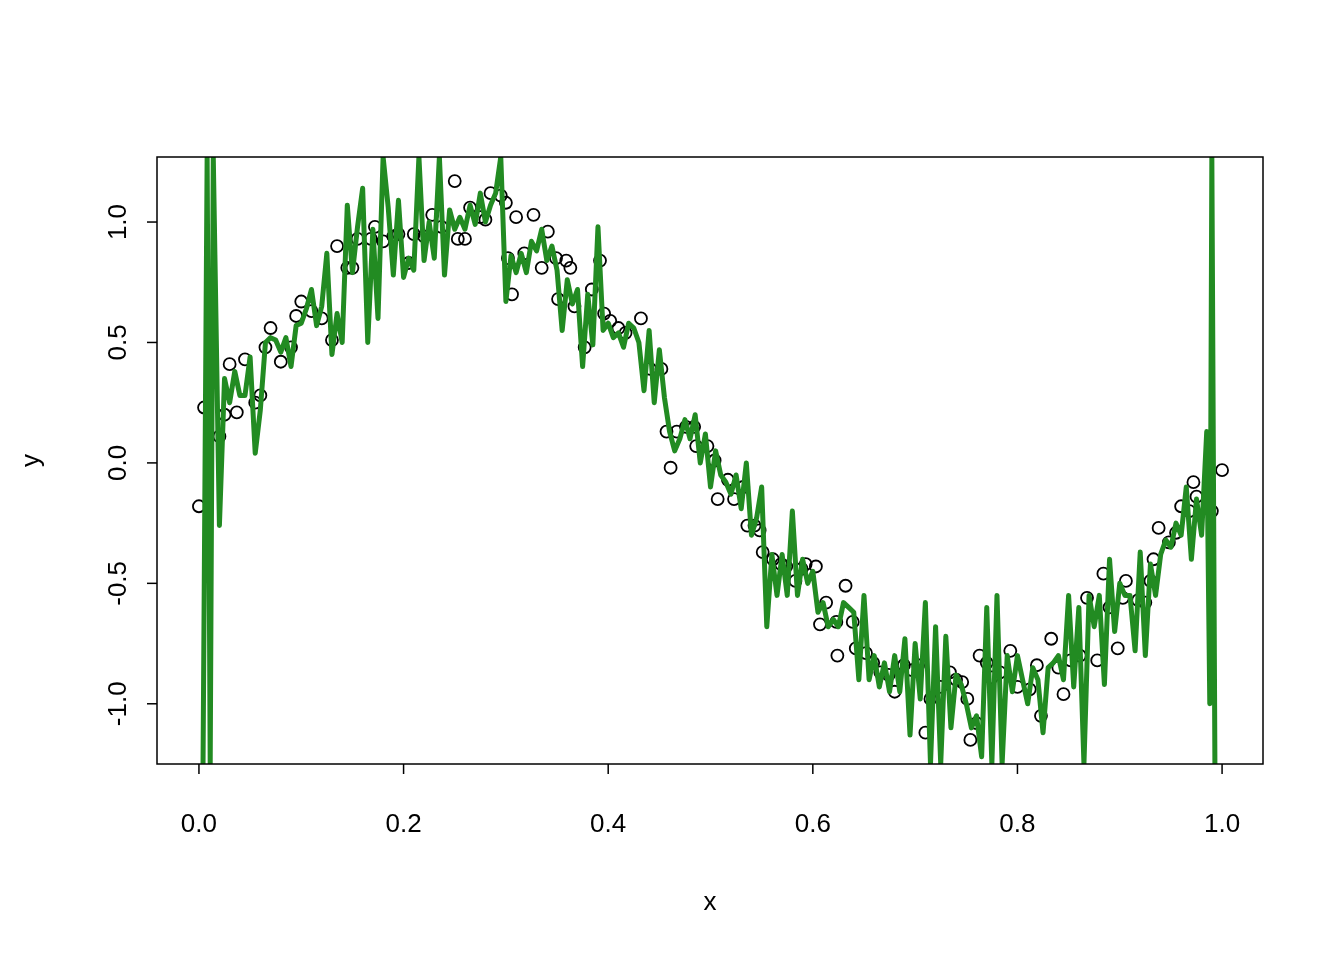  I want to click on y-tick-label: 1.0, so click(116, 222).